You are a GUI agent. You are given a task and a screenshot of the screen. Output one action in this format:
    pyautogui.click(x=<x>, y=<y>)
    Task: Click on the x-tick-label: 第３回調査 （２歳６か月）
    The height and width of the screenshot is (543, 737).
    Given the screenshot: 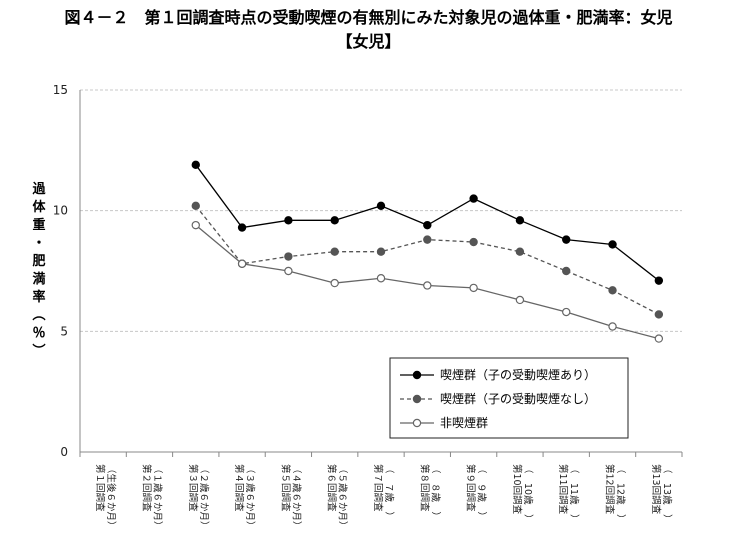 What is the action you would take?
    pyautogui.click(x=198, y=497)
    